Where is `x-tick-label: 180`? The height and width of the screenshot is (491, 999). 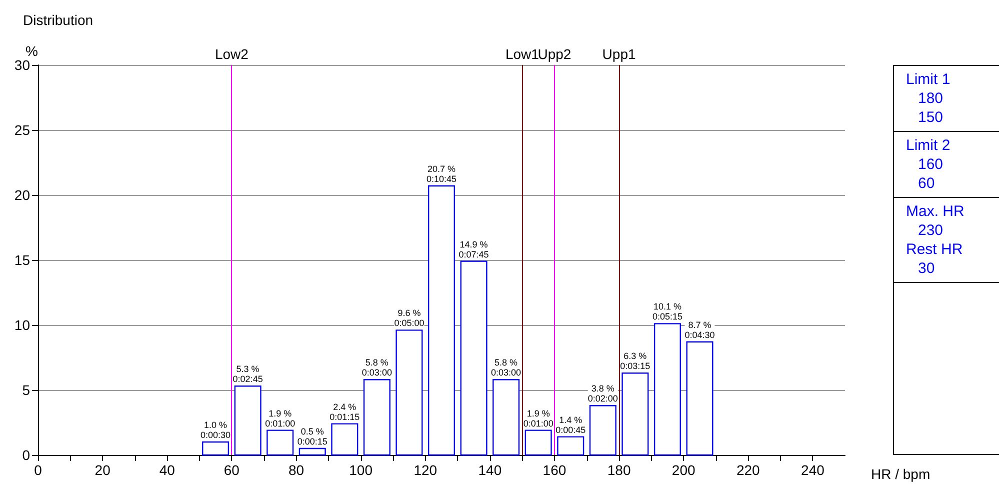 x-tick-label: 180 is located at coordinates (619, 470).